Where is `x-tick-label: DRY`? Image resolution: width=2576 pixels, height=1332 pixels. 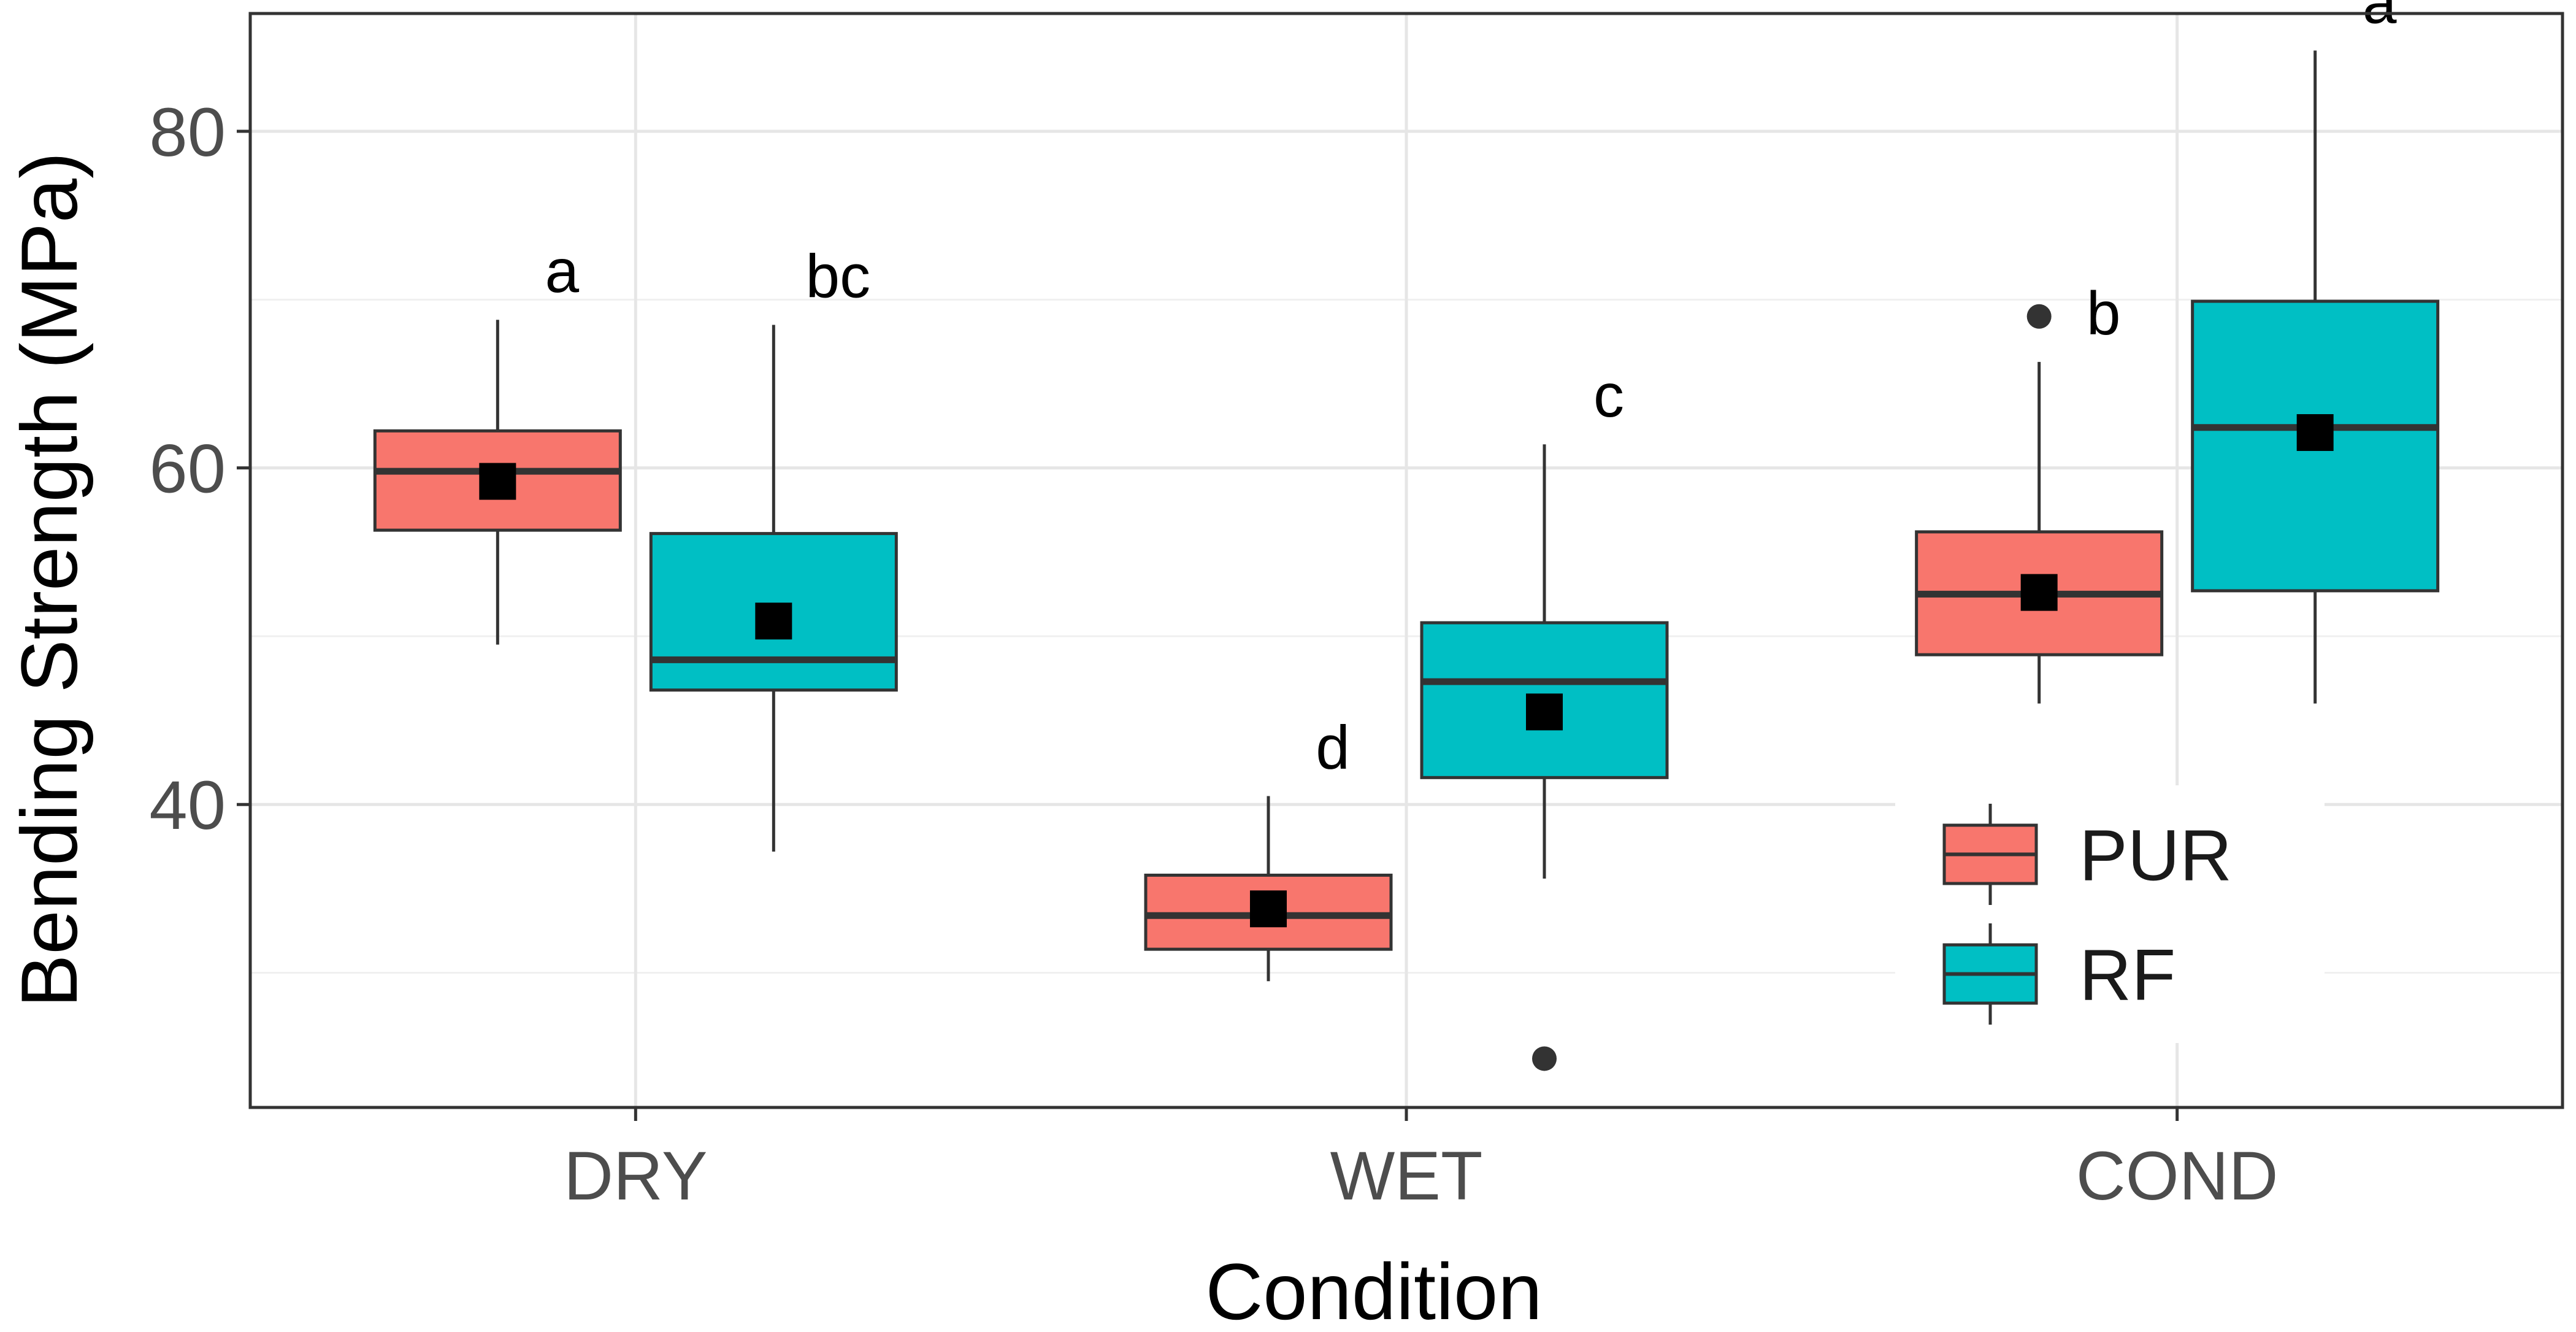 x-tick-label: DRY is located at coordinates (635, 1176).